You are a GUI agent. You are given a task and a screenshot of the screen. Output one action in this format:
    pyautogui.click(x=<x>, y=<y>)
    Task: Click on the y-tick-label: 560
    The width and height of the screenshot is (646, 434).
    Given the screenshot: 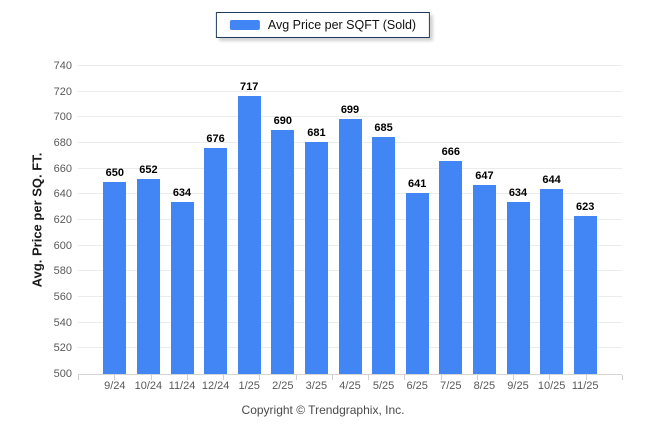 What is the action you would take?
    pyautogui.click(x=62, y=297)
    